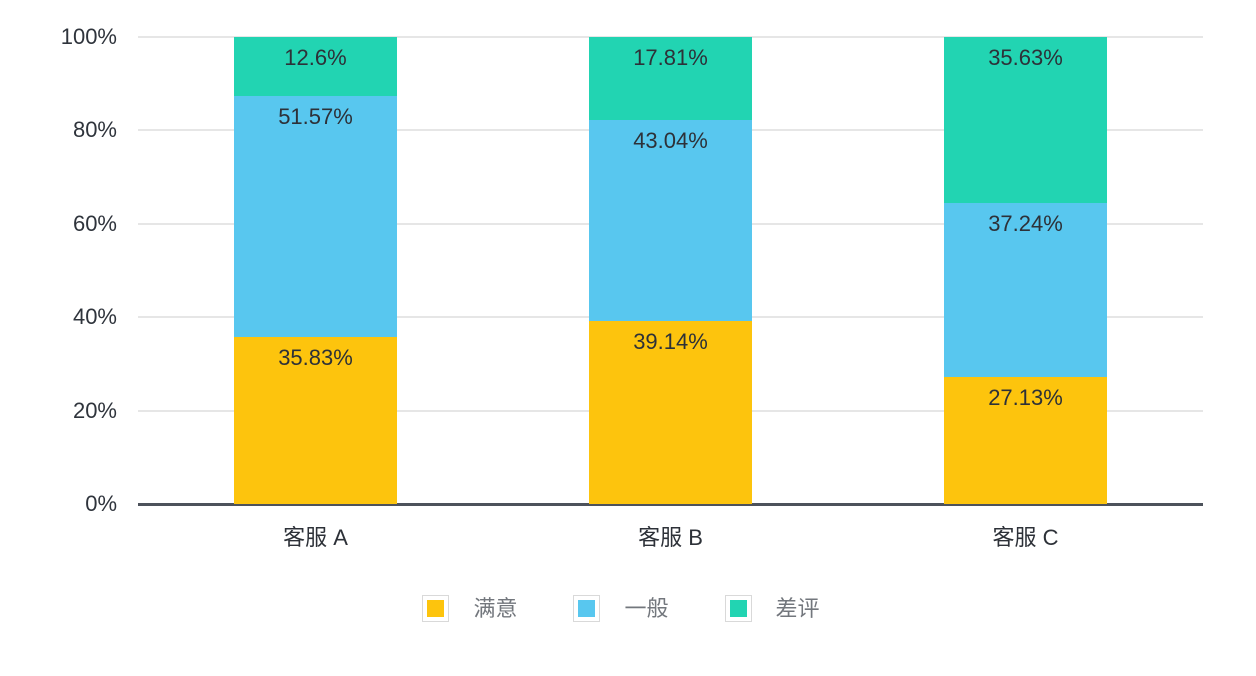 The width and height of the screenshot is (1256, 676). What do you see at coordinates (1025, 398) in the screenshot?
I see `segment-value-label: 27.13%` at bounding box center [1025, 398].